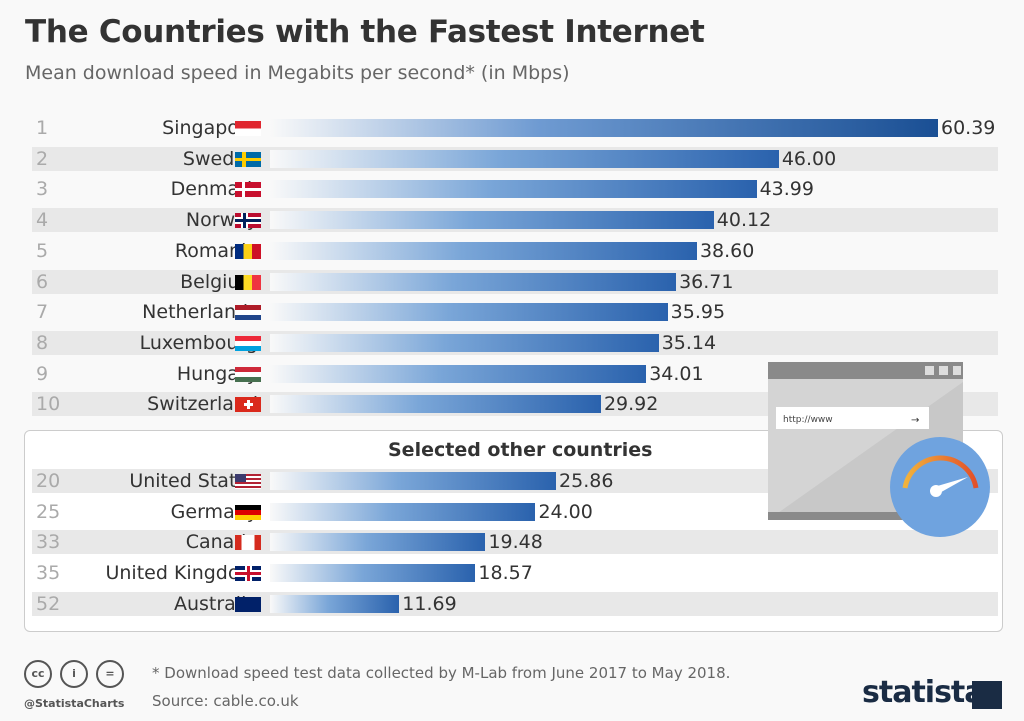  Describe the element at coordinates (923, 692) in the screenshot. I see `statista-logo: statista` at that location.